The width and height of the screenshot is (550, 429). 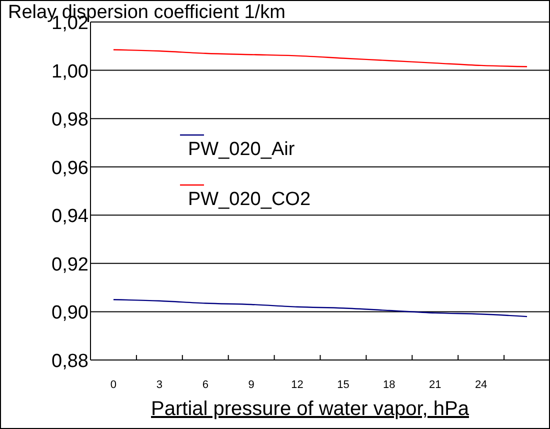 I want to click on x-axis-title: Partial pressure of water vapor, hPa, so click(x=310, y=409).